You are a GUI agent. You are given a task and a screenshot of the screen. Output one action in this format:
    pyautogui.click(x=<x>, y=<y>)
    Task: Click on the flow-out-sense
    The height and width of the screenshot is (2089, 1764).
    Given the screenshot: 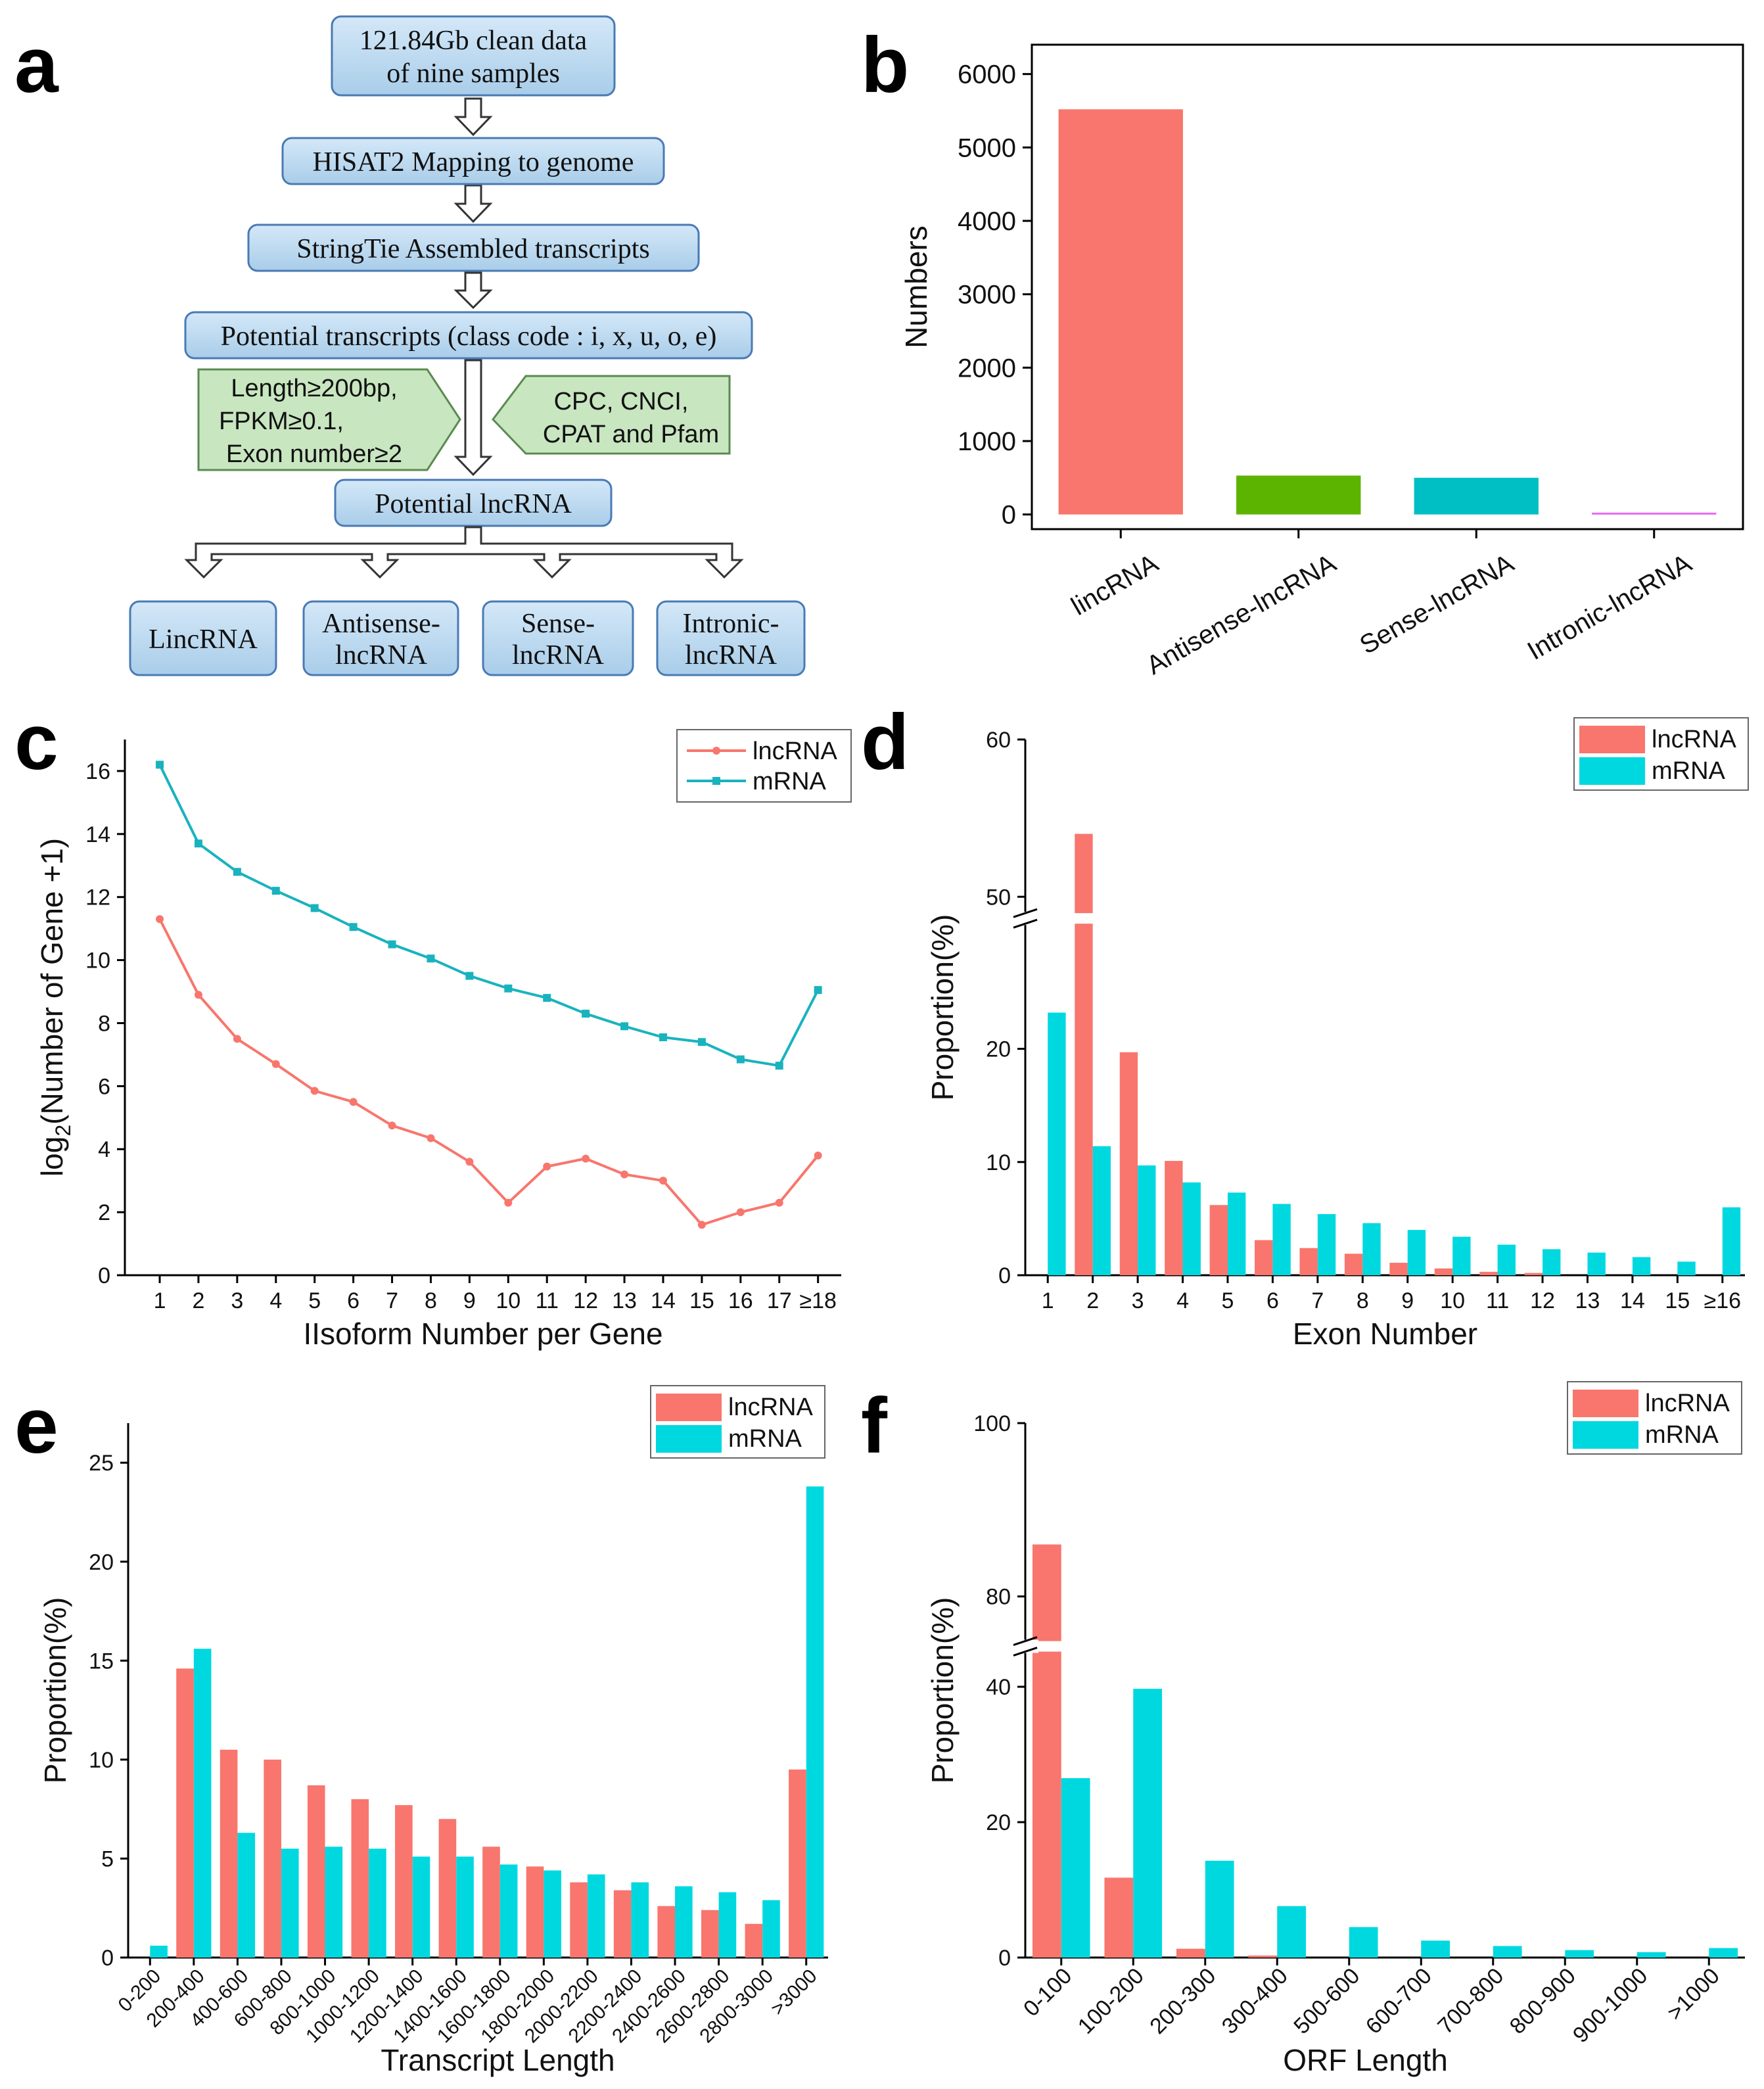 What is the action you would take?
    pyautogui.click(x=558, y=638)
    